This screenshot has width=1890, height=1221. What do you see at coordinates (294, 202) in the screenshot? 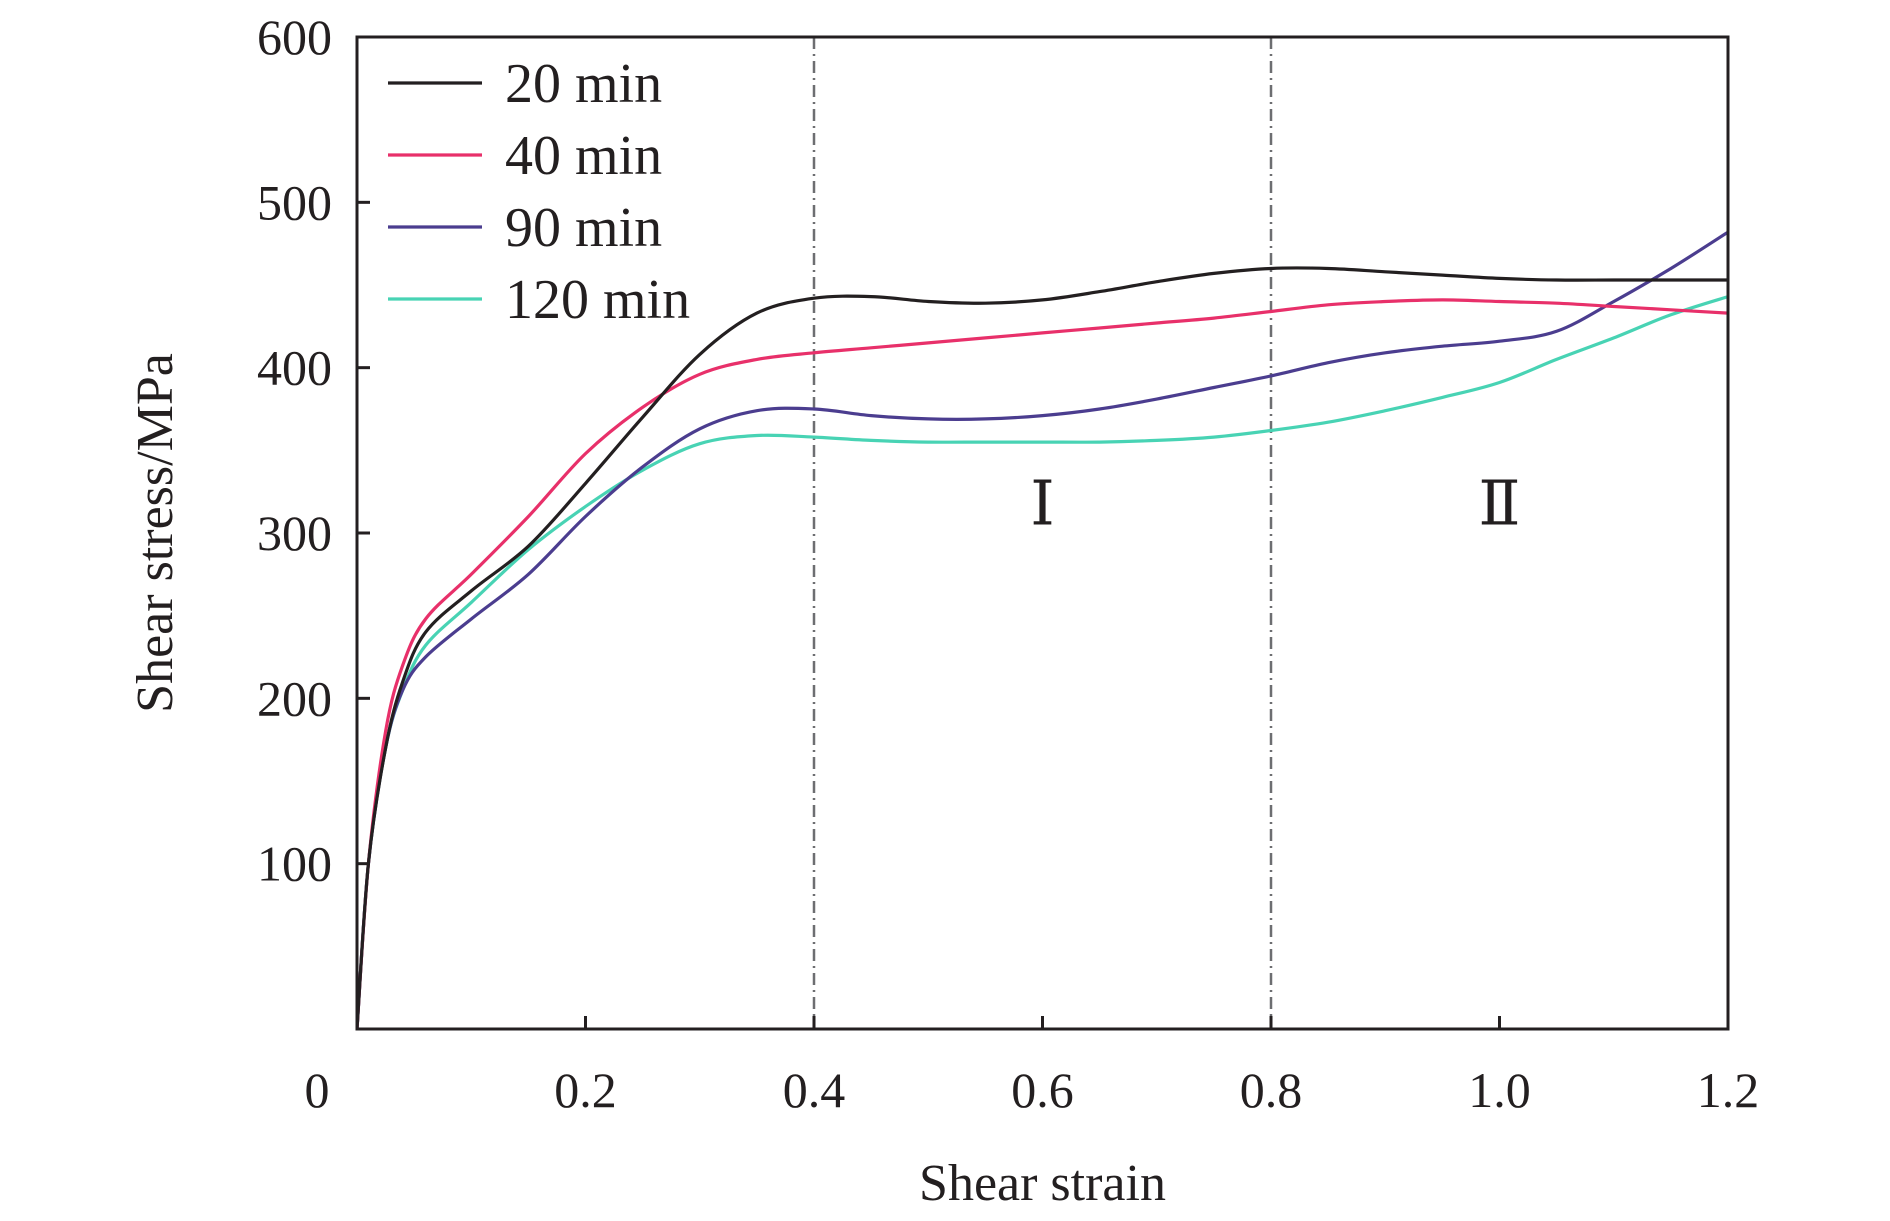
I see `y-tick-label: 500` at bounding box center [294, 202].